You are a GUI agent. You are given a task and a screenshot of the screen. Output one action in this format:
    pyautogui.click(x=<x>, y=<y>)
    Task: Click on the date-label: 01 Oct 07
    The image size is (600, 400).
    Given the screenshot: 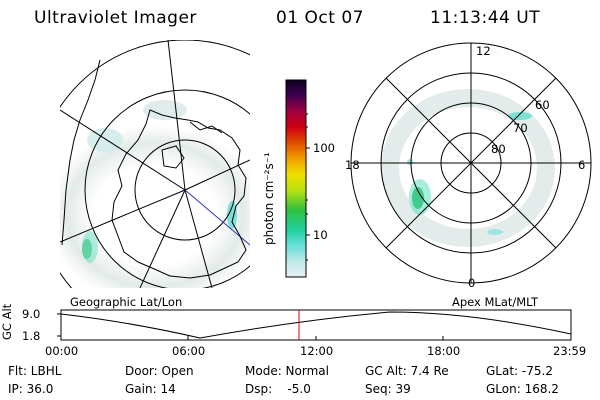 What is the action you would take?
    pyautogui.click(x=320, y=18)
    